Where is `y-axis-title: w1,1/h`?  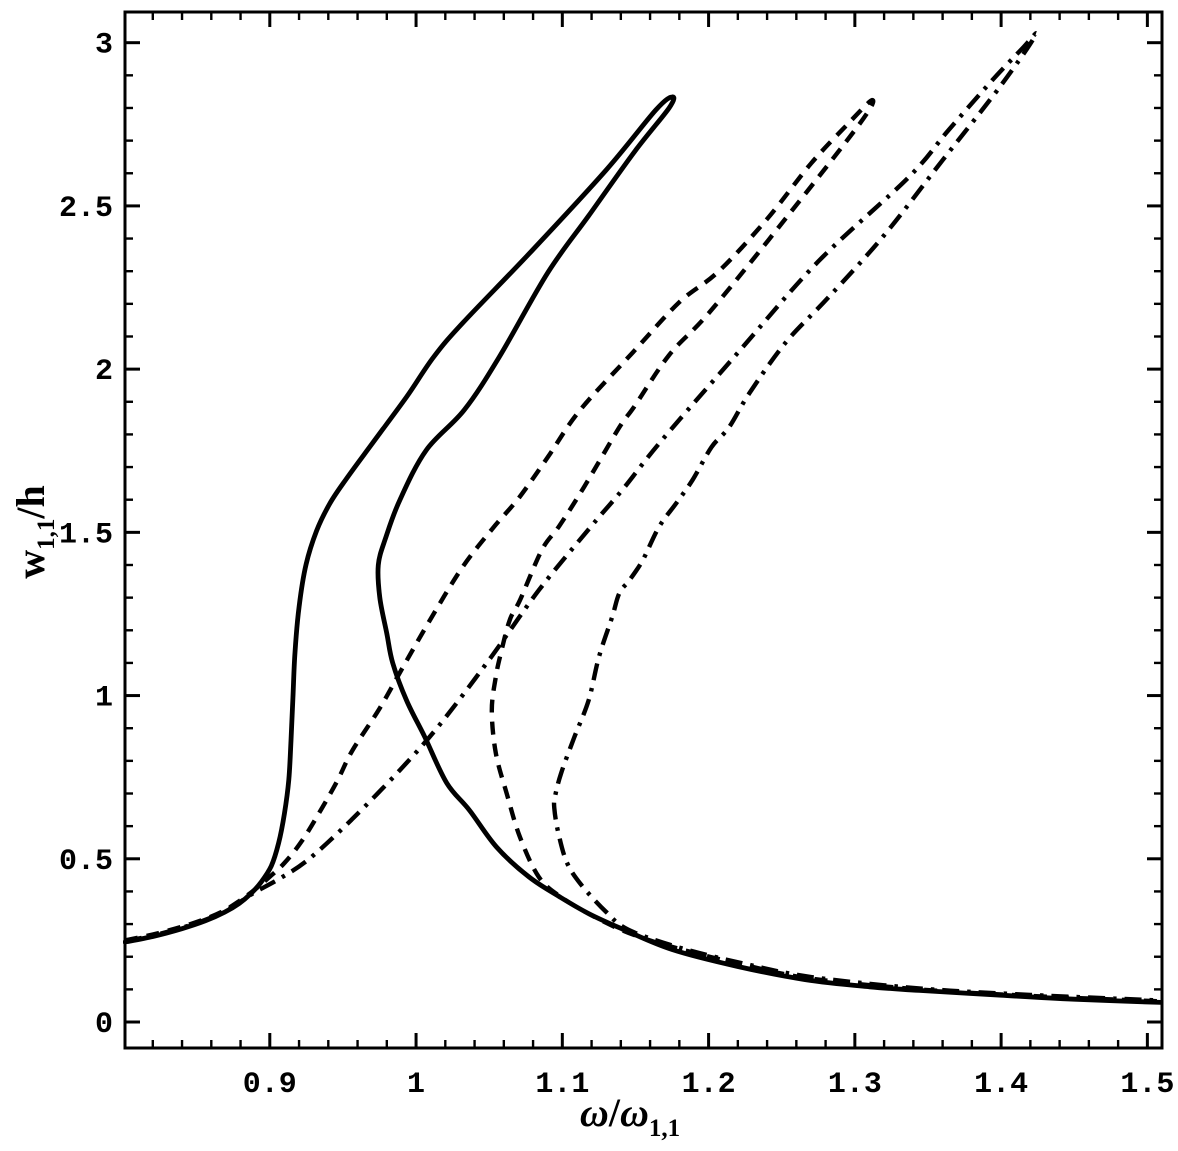
y-axis-title: w1,1/h is located at coordinates (34, 532).